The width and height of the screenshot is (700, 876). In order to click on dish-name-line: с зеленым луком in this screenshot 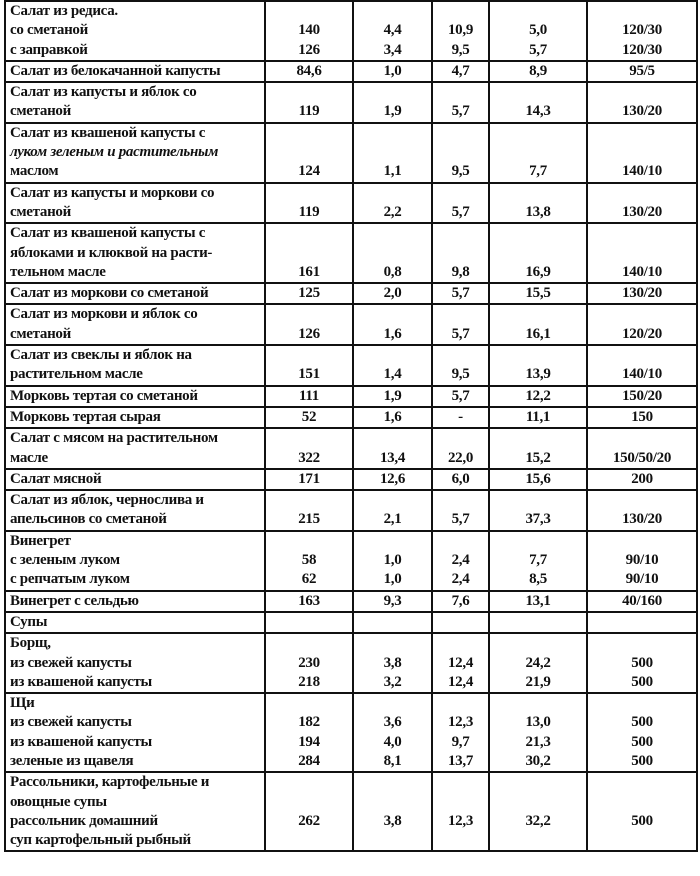, I will do `click(65, 560)`.